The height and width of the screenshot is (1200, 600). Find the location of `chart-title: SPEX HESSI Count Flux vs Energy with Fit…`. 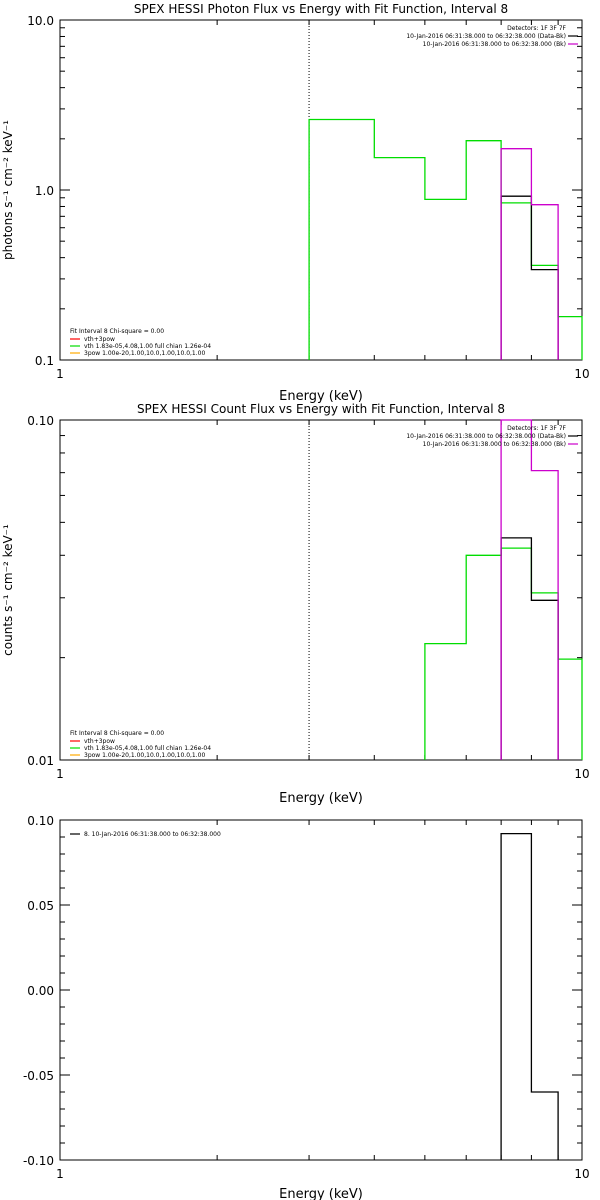

chart-title: SPEX HESSI Count Flux vs Energy with Fit… is located at coordinates (321, 409).